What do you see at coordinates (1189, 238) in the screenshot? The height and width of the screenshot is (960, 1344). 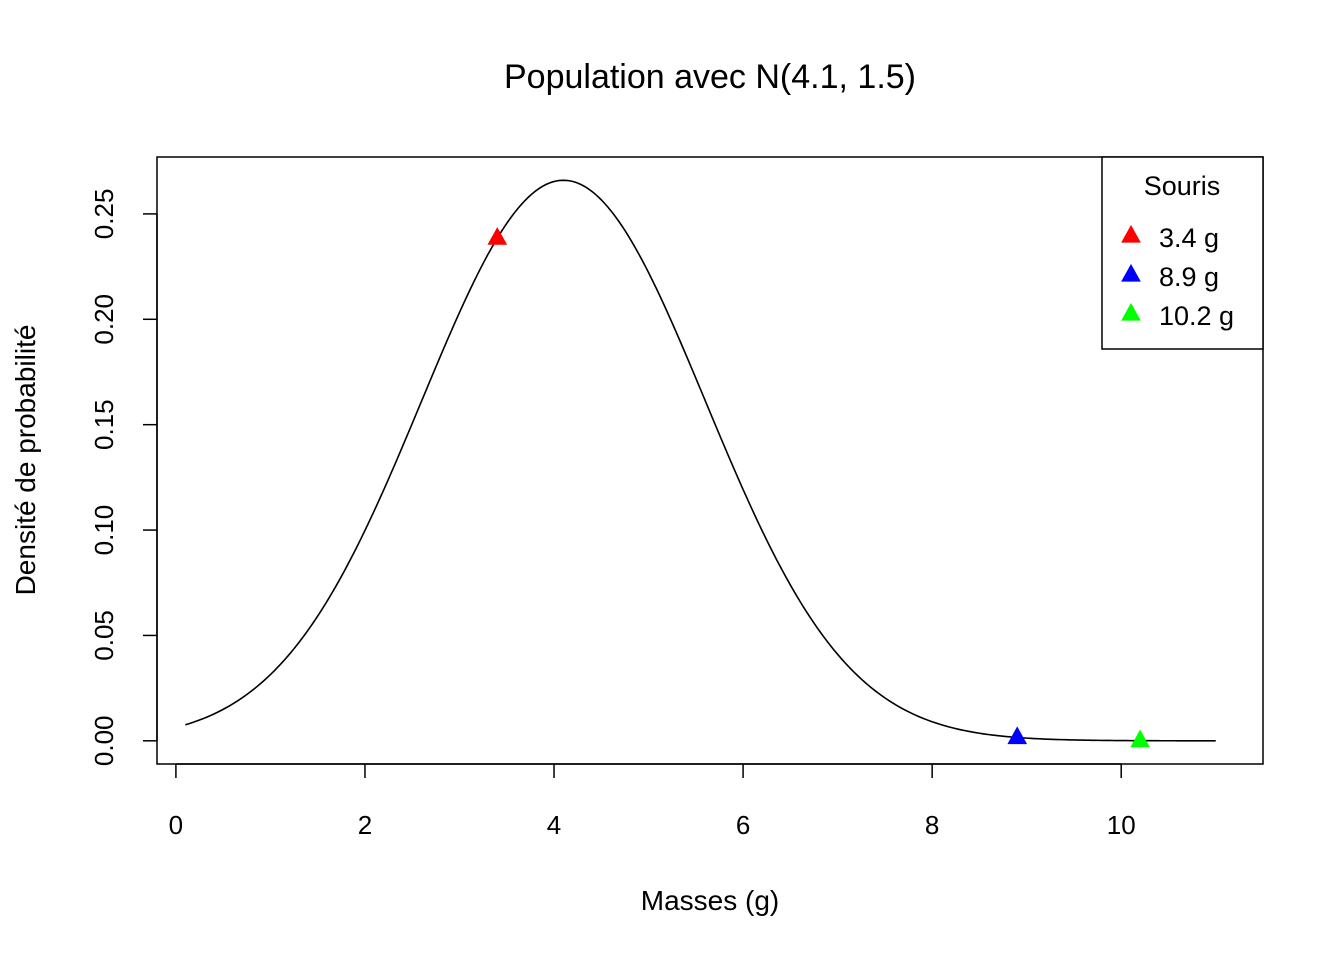 I see `legend-entry-label: 3.4 g` at bounding box center [1189, 238].